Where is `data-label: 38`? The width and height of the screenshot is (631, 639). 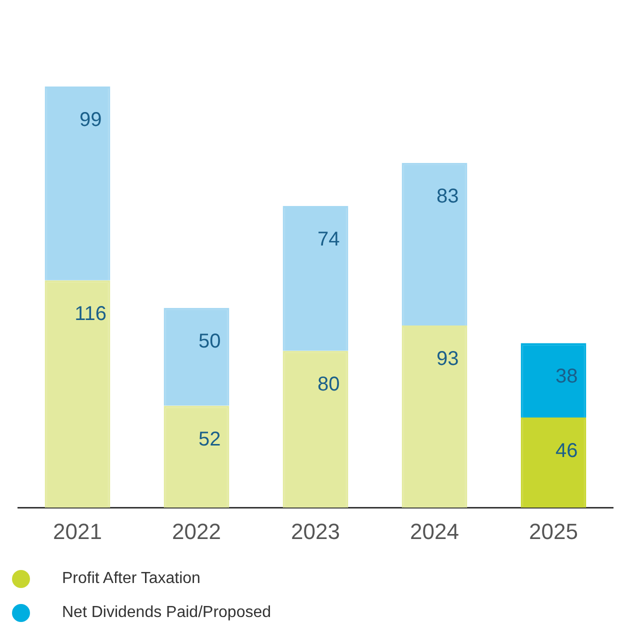
data-label: 38 is located at coordinates (566, 377).